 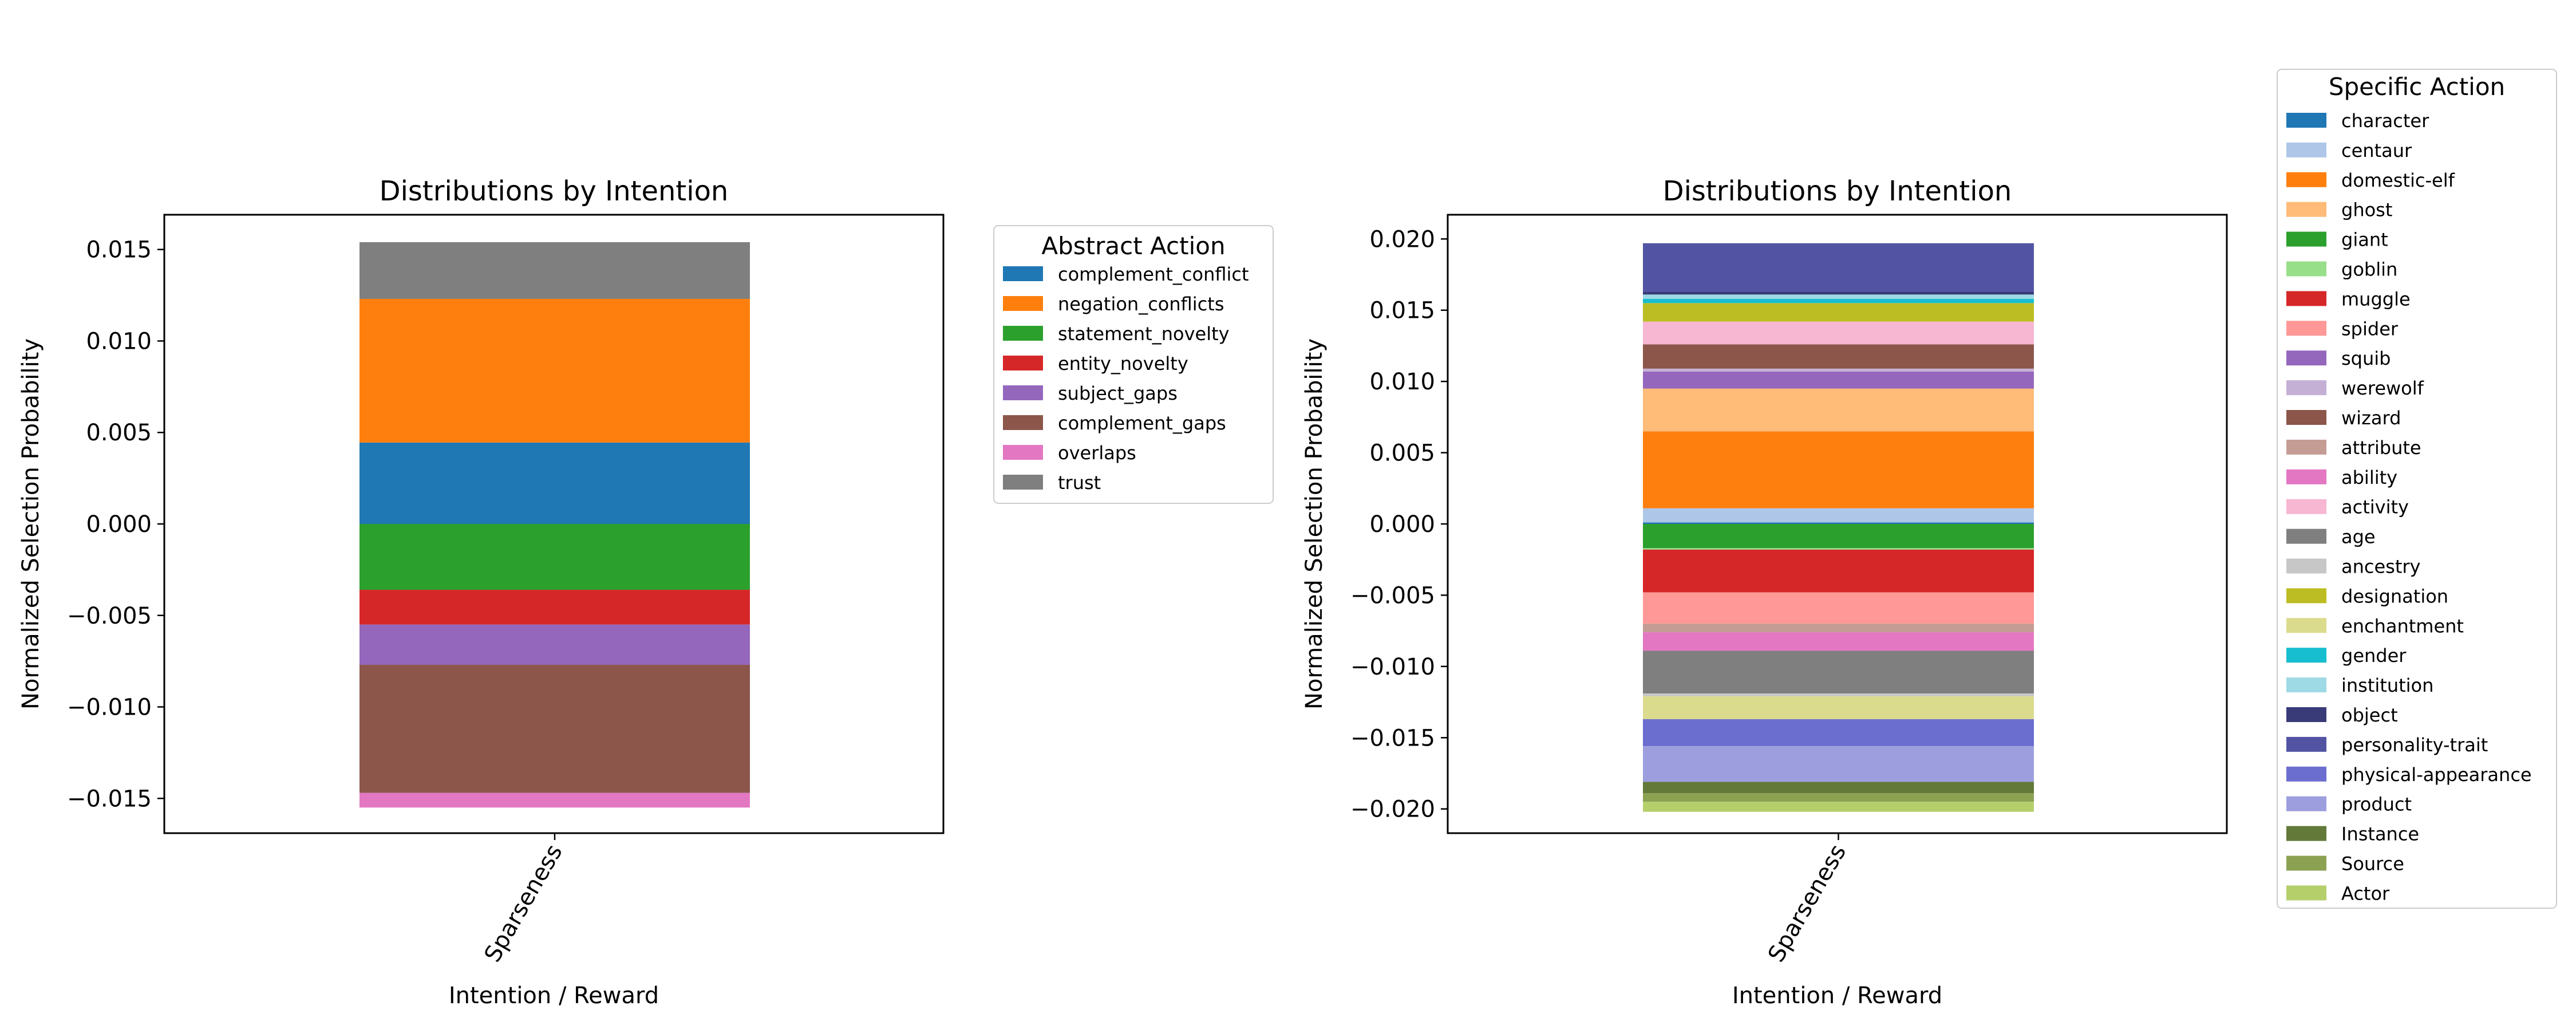 What do you see at coordinates (1838, 549) in the screenshot?
I see `bar-segment-goblin` at bounding box center [1838, 549].